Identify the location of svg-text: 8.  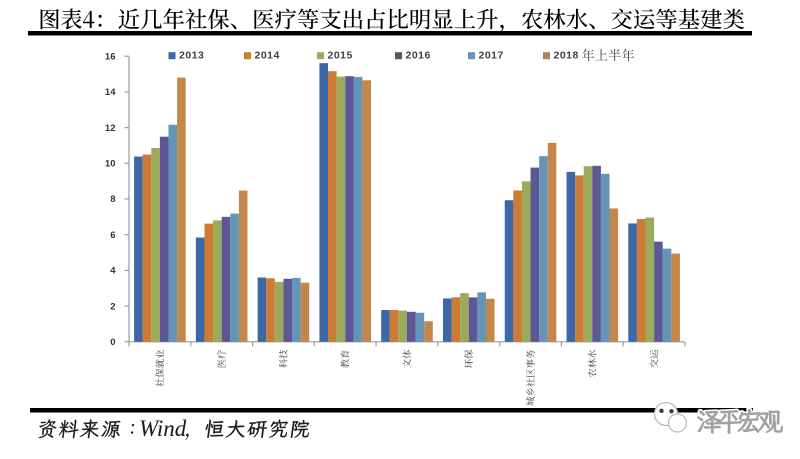
(112, 199).